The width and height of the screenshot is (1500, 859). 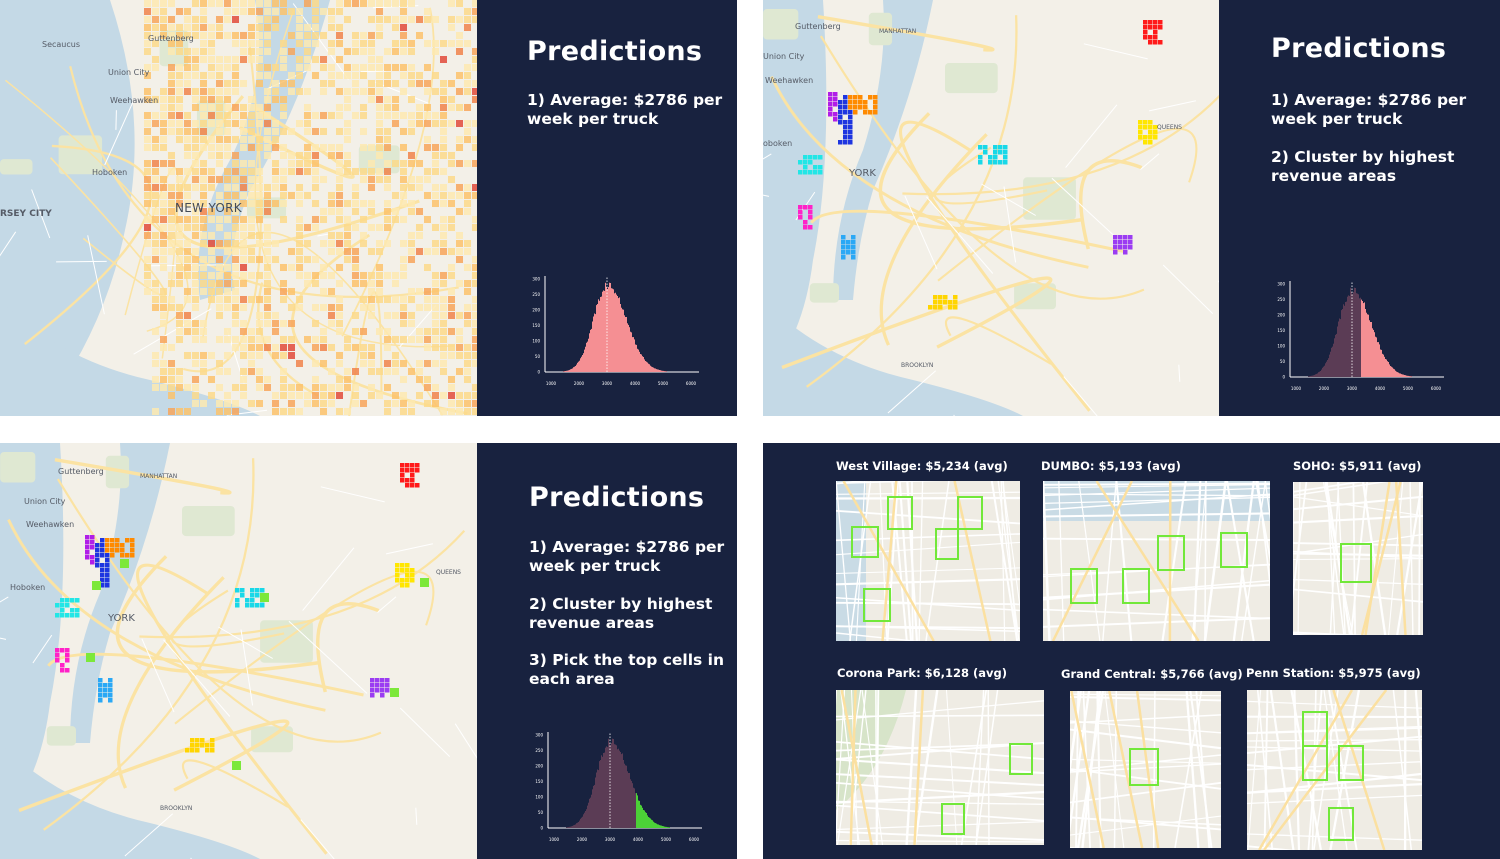 I want to click on road, so click(x=235, y=783).